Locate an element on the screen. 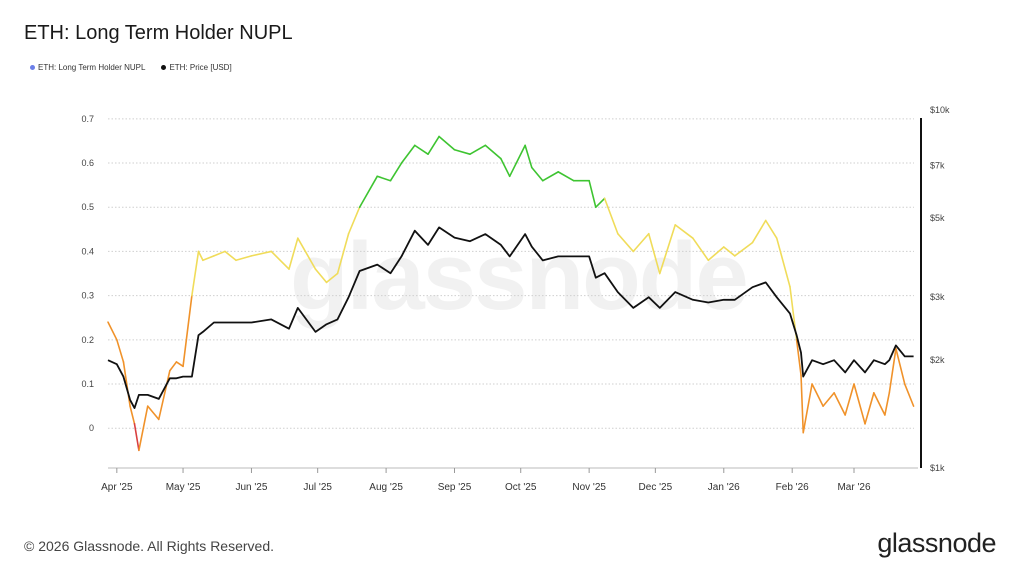 The height and width of the screenshot is (576, 1024). left-tick-label: 0 is located at coordinates (91, 428).